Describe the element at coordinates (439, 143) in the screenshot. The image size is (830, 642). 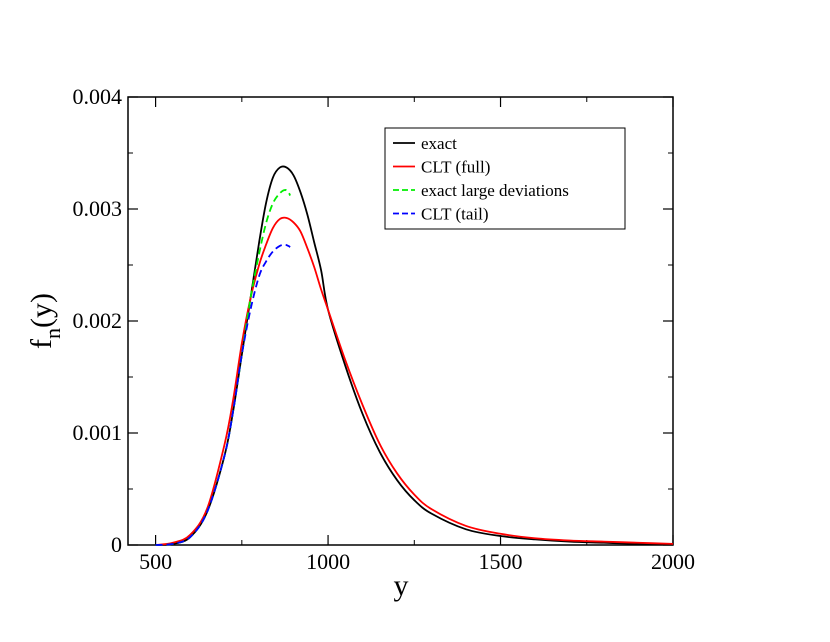
I see `legend-label: exact` at that location.